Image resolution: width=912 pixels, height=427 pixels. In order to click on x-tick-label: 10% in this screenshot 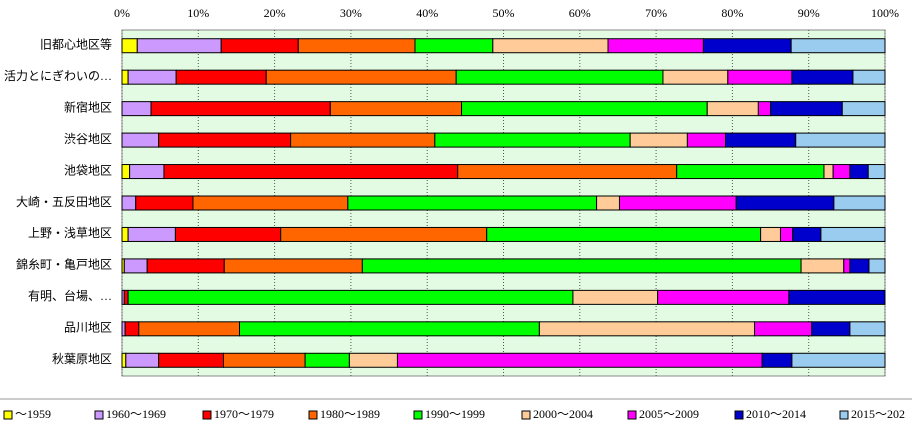, I will do `click(198, 13)`.